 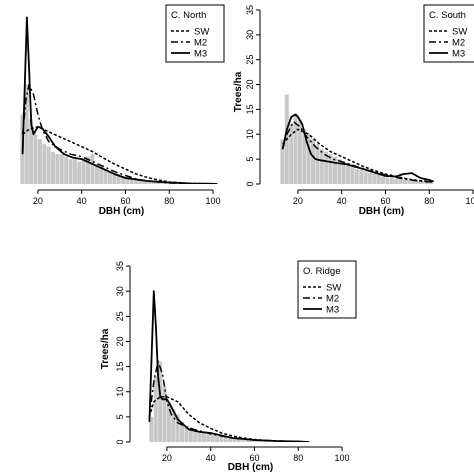 What do you see at coordinates (122, 211) in the screenshot?
I see `x-axis-label: DBH (cm)` at bounding box center [122, 211].